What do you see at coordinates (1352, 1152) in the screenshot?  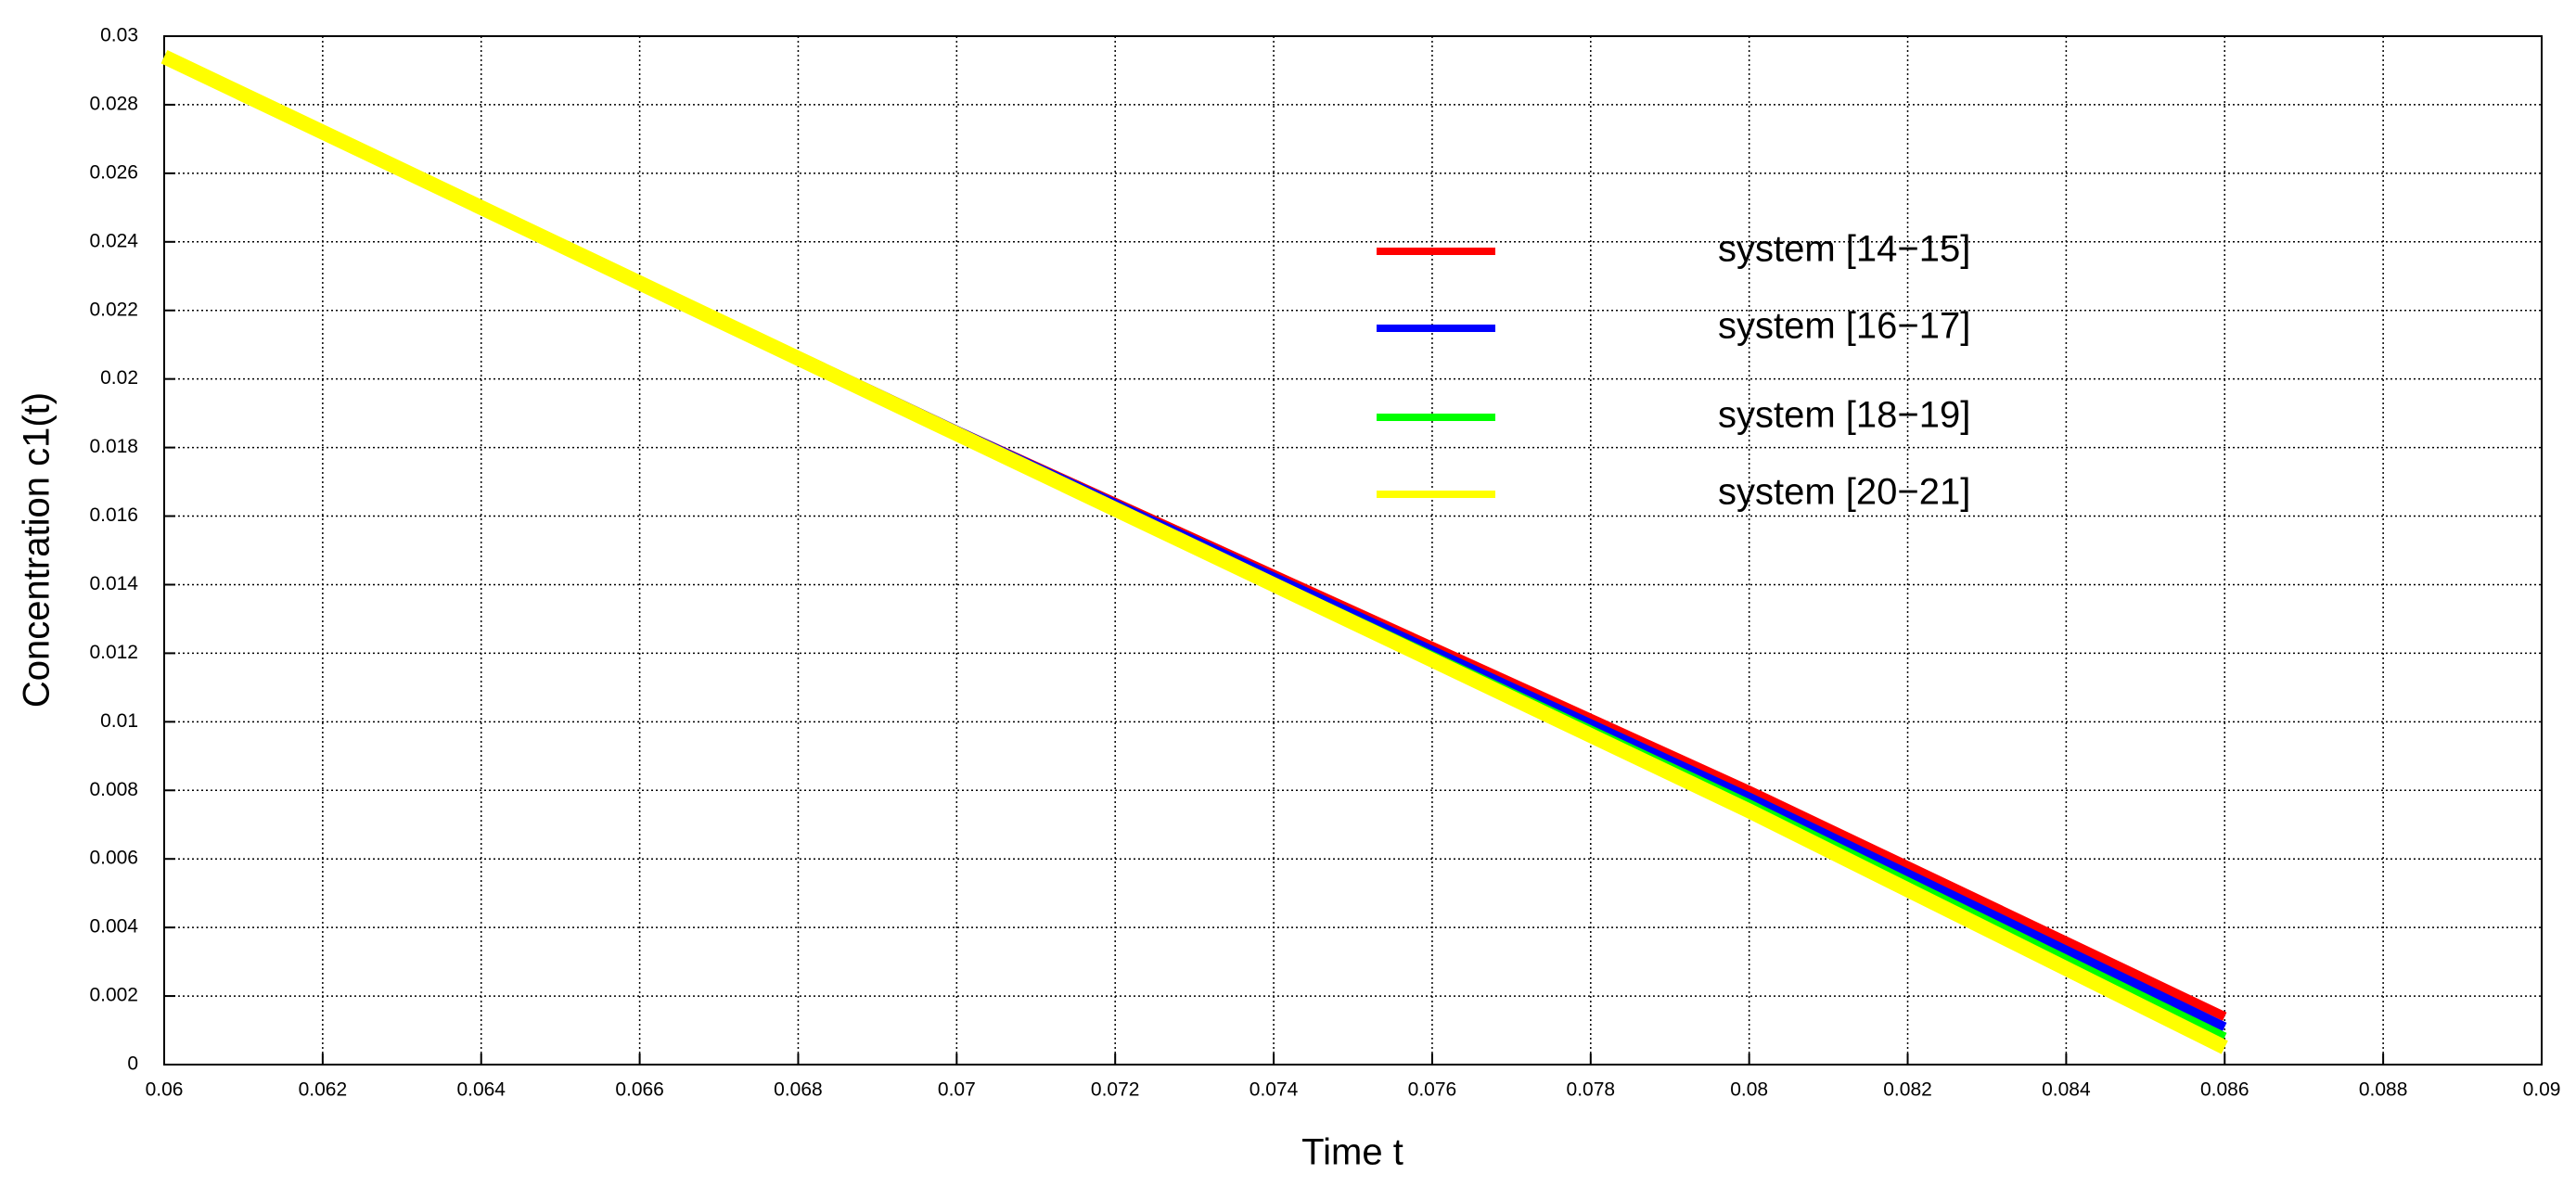 I see `x-axis-title: Time t` at bounding box center [1352, 1152].